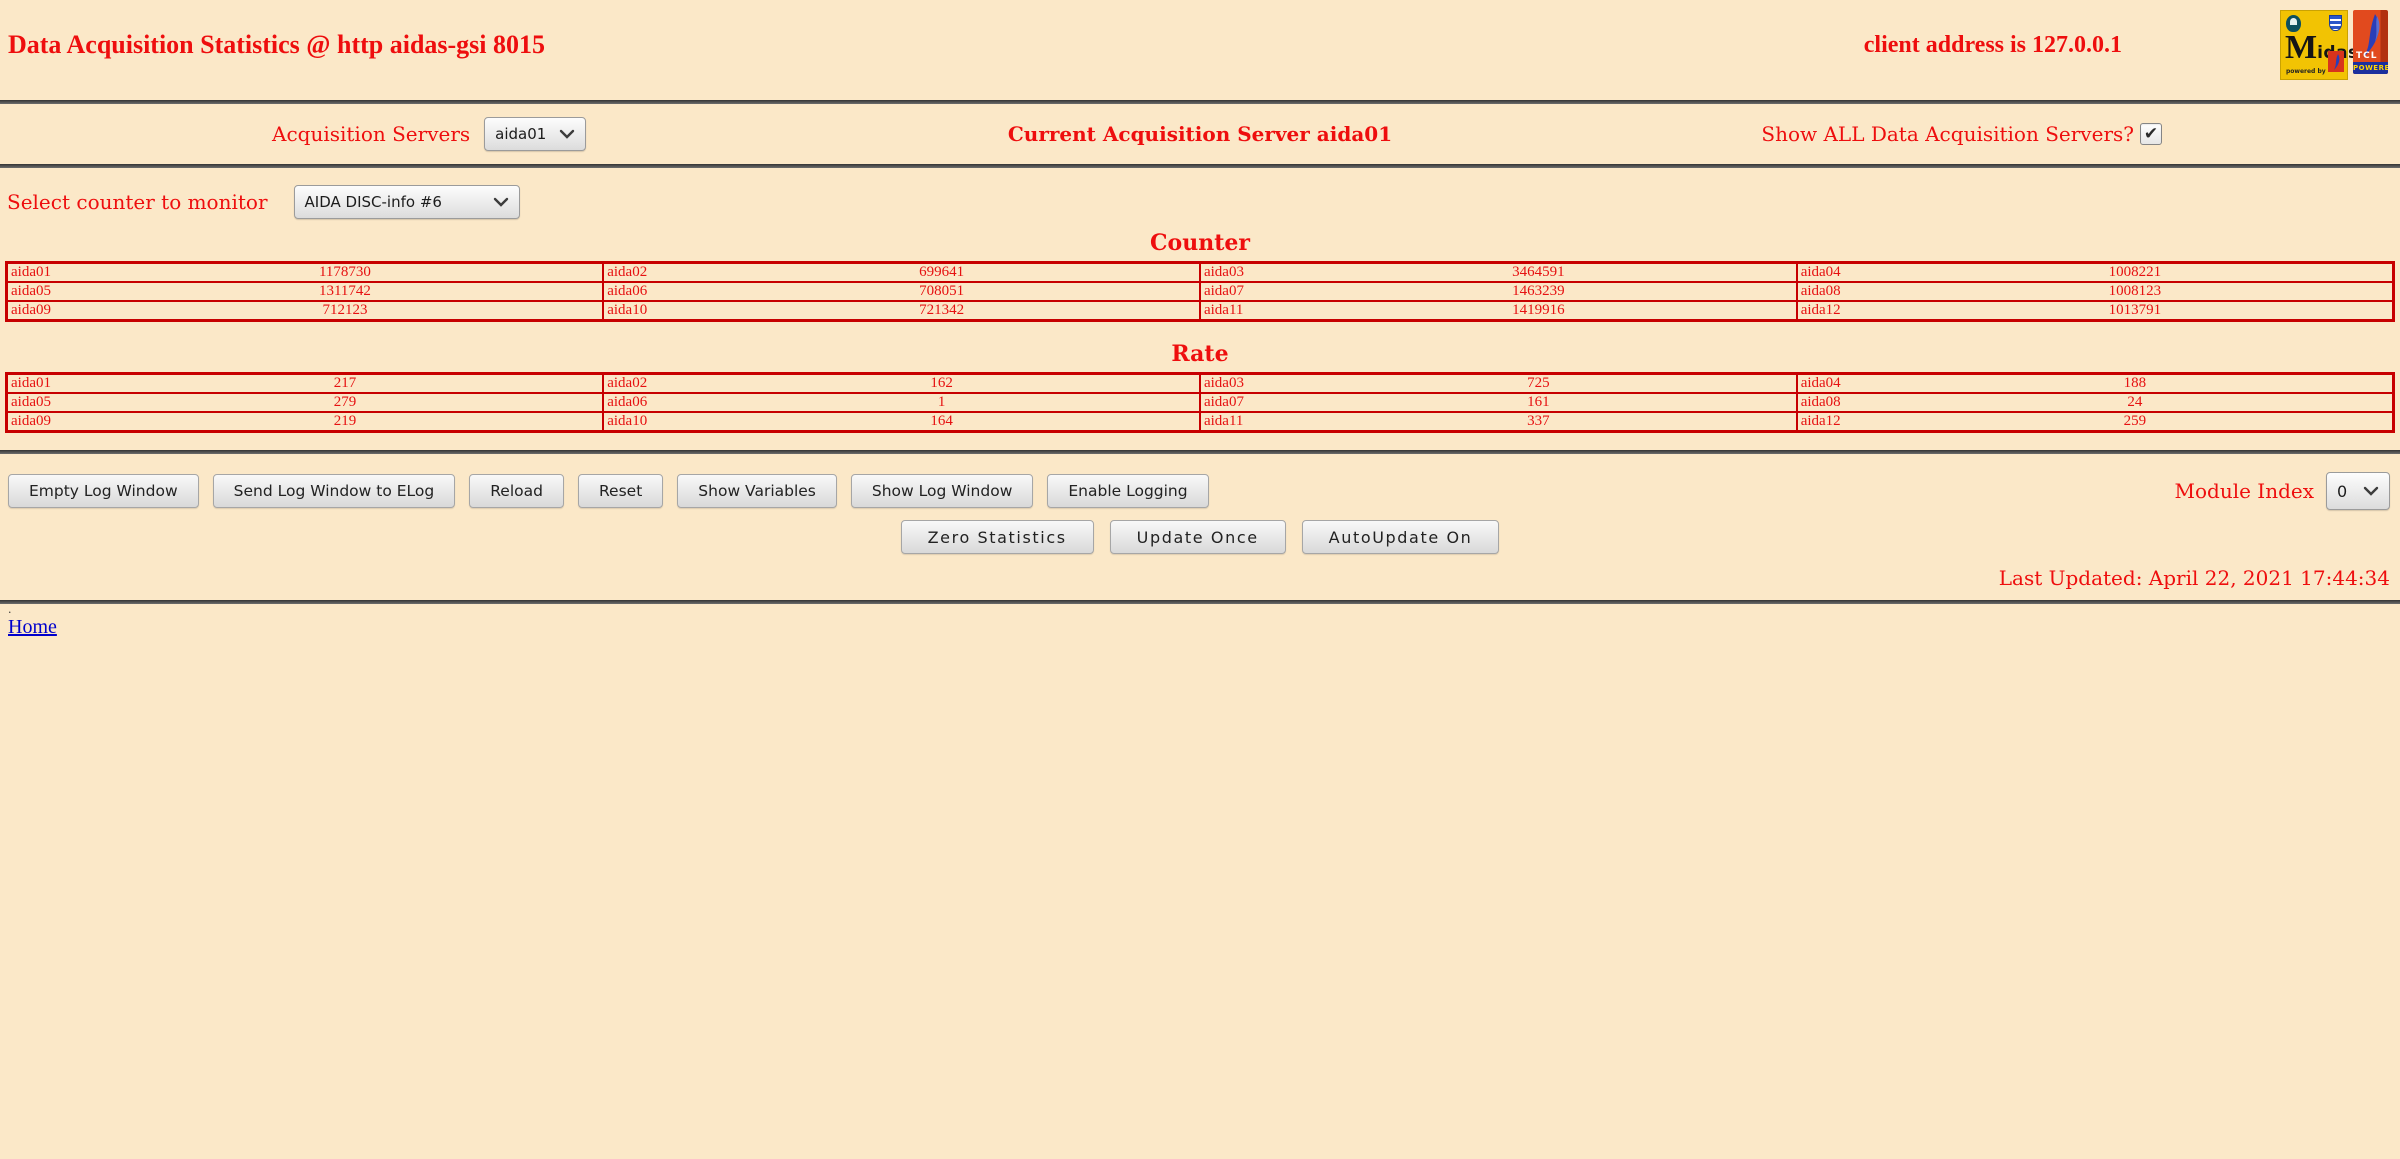 The image size is (2400, 1159). What do you see at coordinates (2244, 491) in the screenshot?
I see `module-index-label: Module Index` at bounding box center [2244, 491].